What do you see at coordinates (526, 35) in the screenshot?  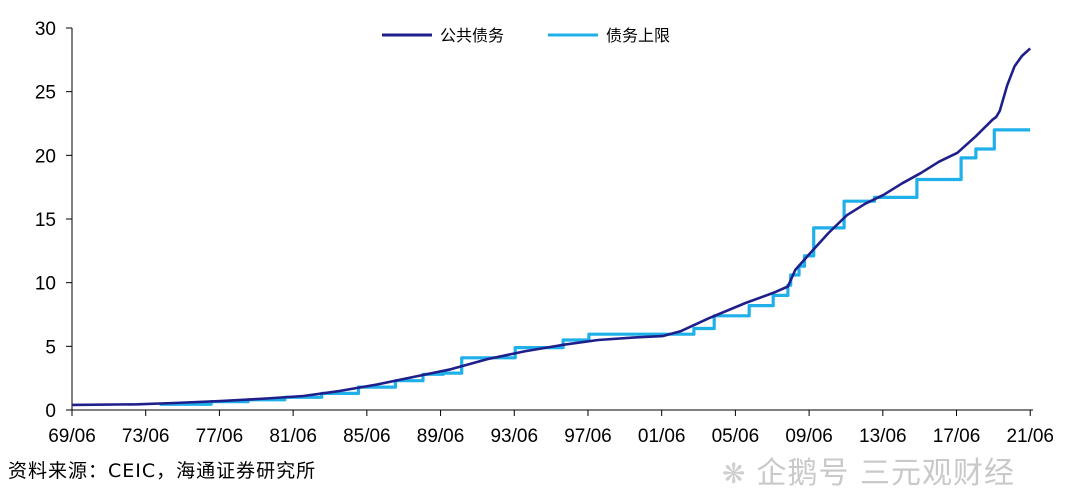 I see `legend: 公共债务 债务上限` at bounding box center [526, 35].